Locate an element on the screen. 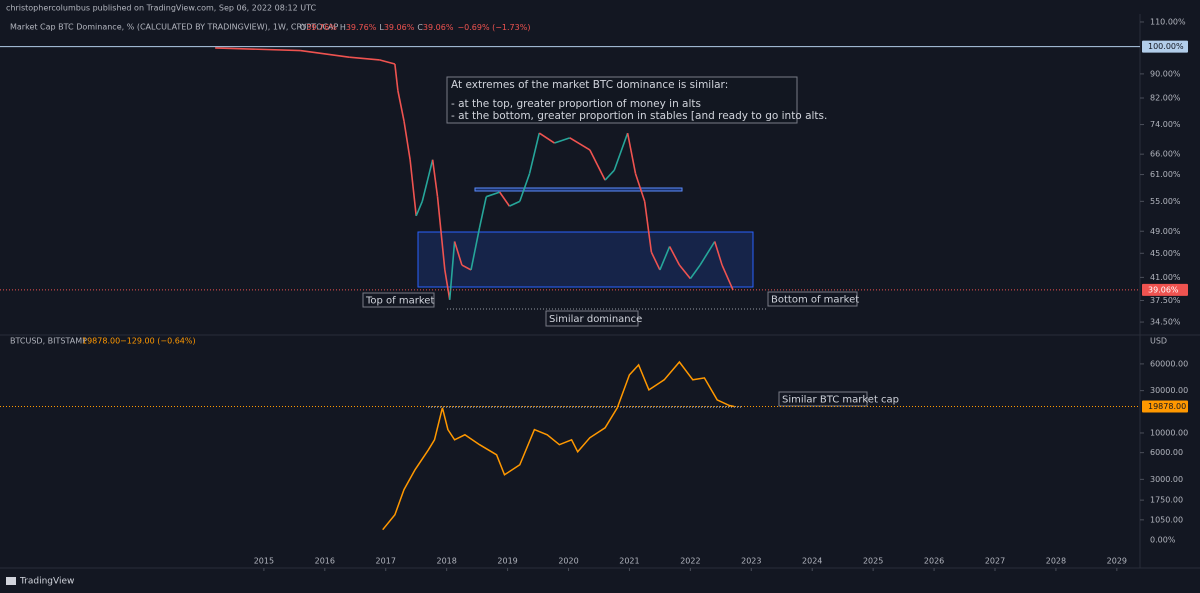  y-tick-label: 55.00% is located at coordinates (1165, 201).